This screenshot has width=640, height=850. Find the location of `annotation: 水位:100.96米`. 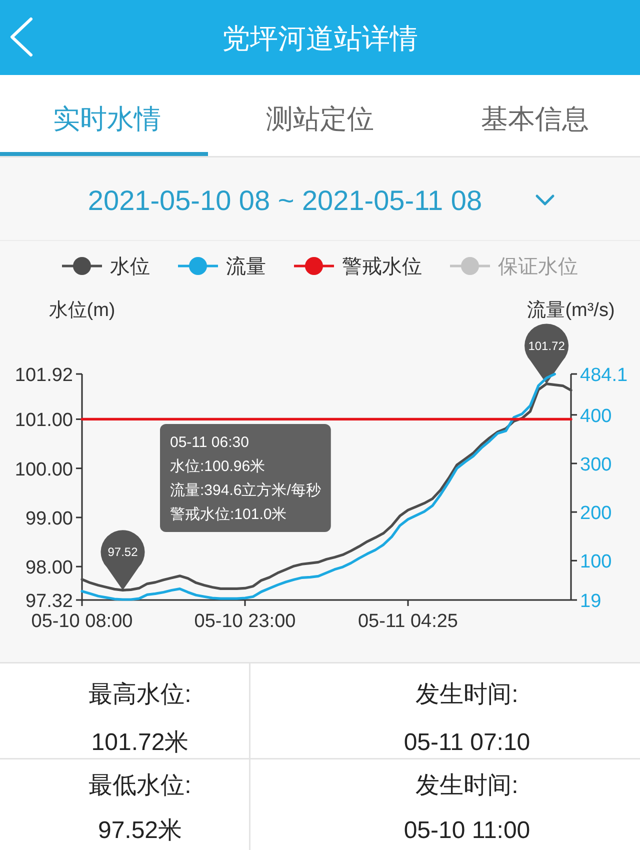

annotation: 水位:100.96米 is located at coordinates (218, 466).